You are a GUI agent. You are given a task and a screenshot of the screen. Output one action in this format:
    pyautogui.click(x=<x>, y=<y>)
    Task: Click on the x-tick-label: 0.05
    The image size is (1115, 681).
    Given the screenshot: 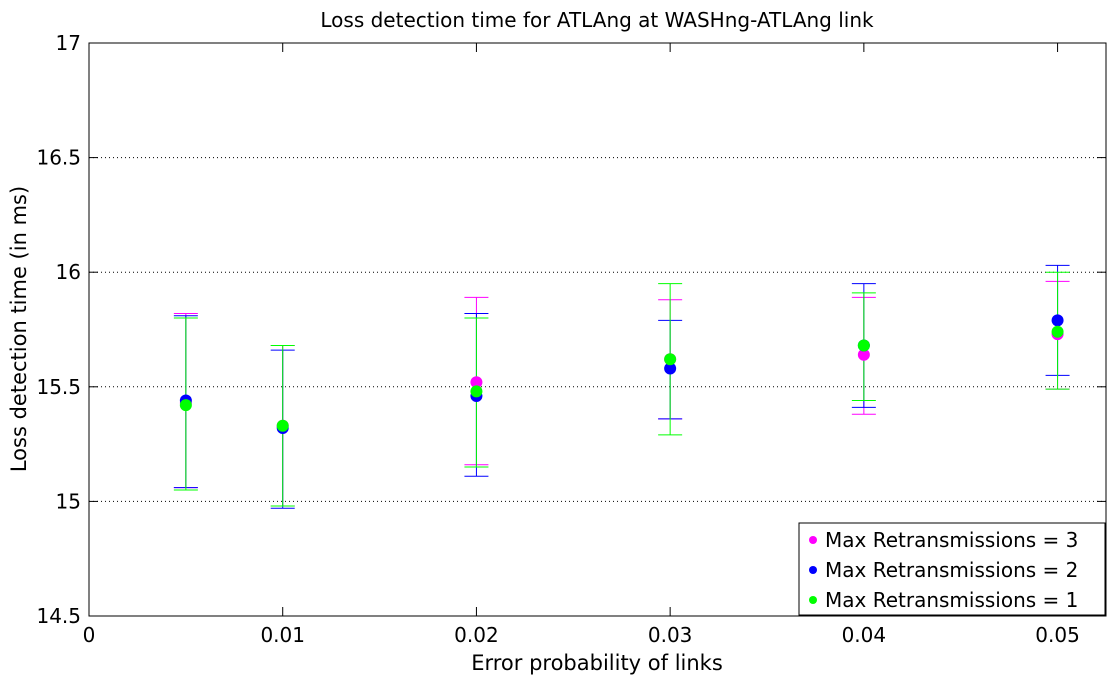 What is the action you would take?
    pyautogui.click(x=1057, y=635)
    